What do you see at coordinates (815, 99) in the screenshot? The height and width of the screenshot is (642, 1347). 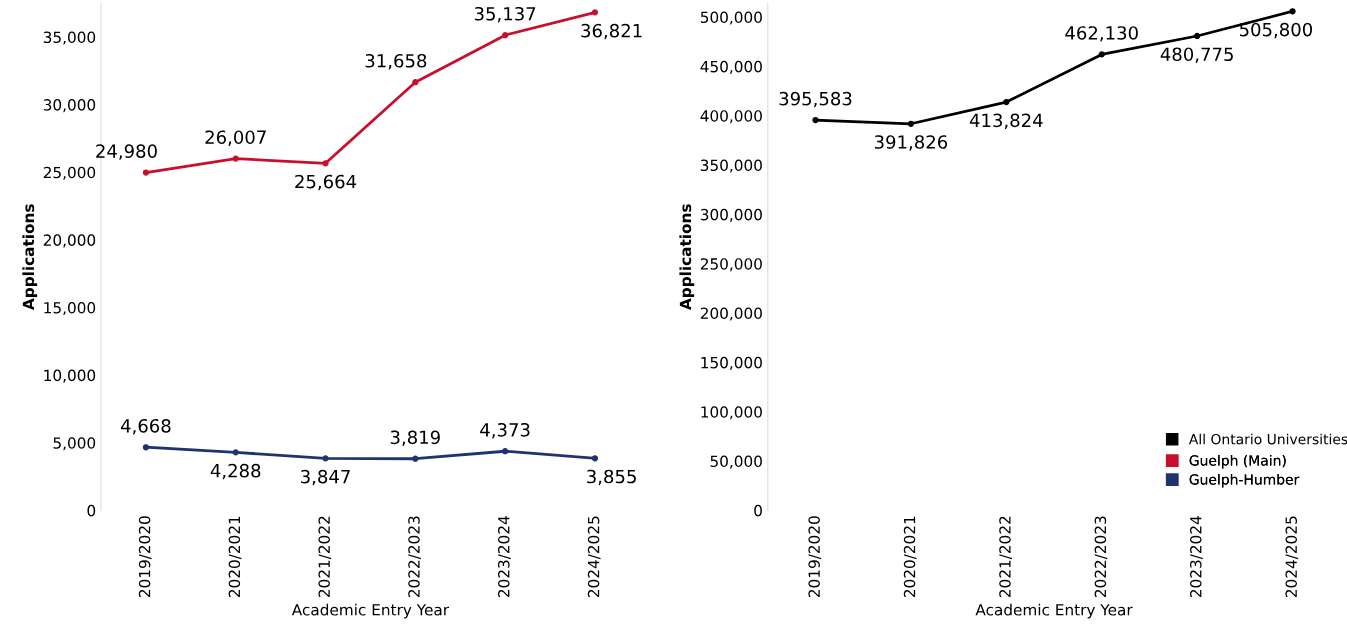 I see `data-label: 395,583` at bounding box center [815, 99].